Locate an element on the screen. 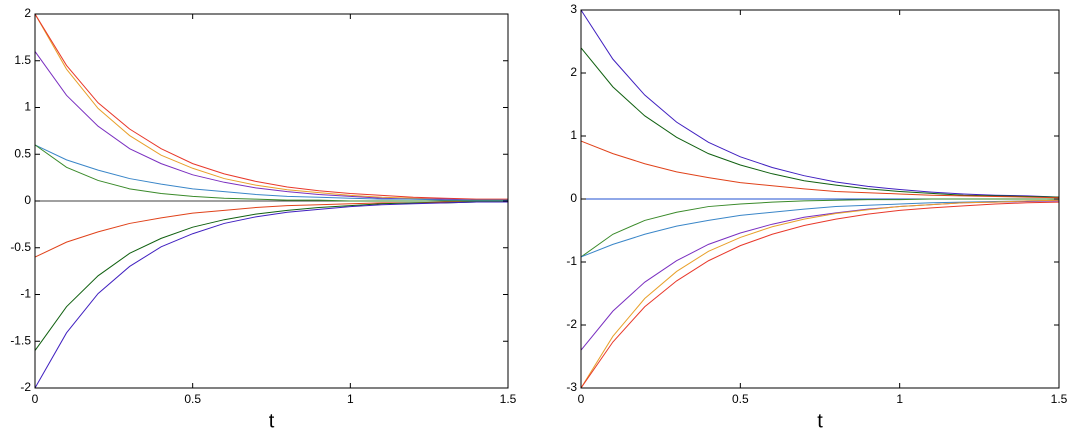  y-tick-label: -1.5 is located at coordinates (20, 340).